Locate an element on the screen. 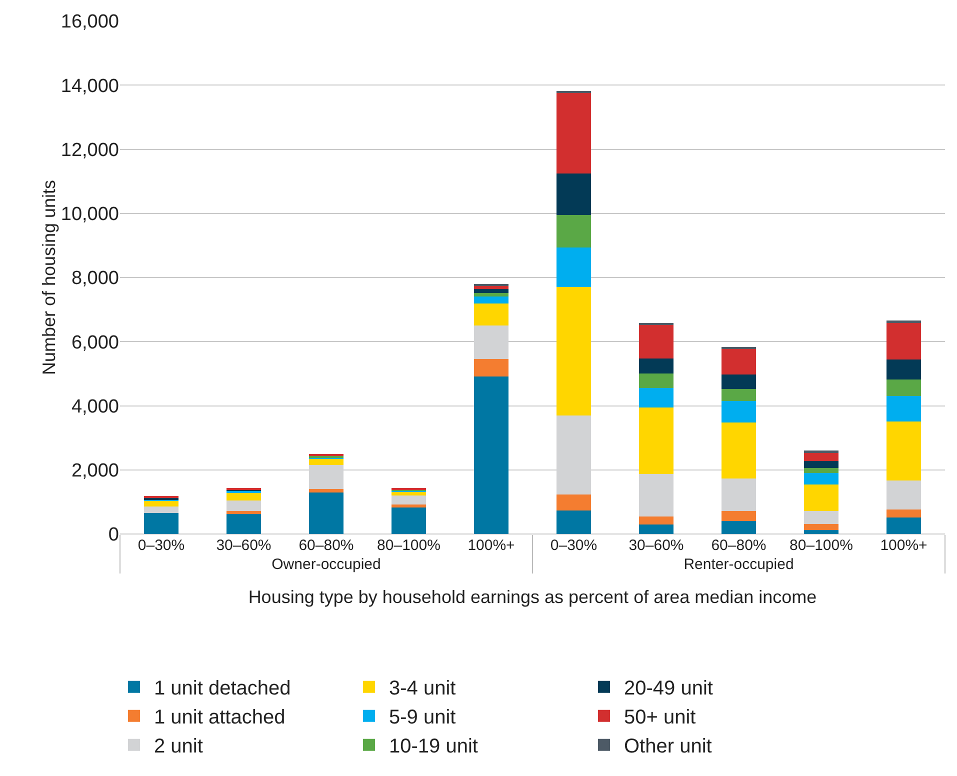  y-tick-label: 0 is located at coordinates (113, 535).